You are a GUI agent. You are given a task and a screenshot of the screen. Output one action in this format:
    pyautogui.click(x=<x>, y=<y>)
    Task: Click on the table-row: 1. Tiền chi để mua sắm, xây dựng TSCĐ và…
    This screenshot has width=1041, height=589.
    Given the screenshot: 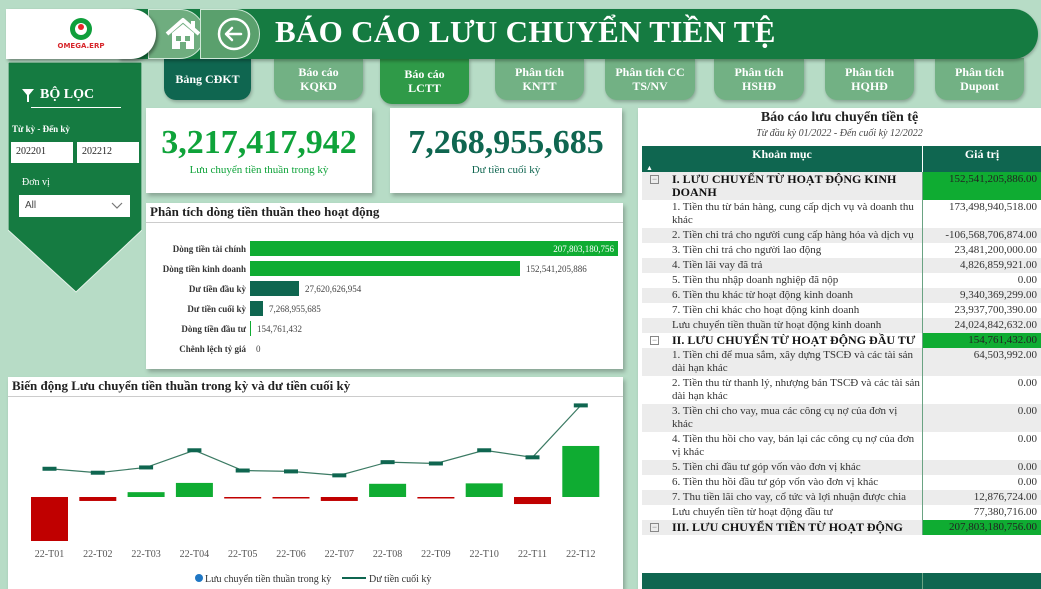 What is the action you would take?
    pyautogui.click(x=841, y=362)
    